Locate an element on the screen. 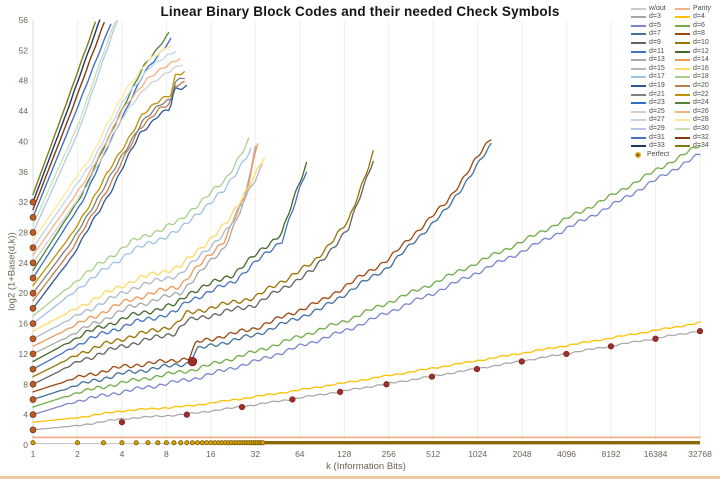  legend-item-w/out: w/out is located at coordinates (648, 8).